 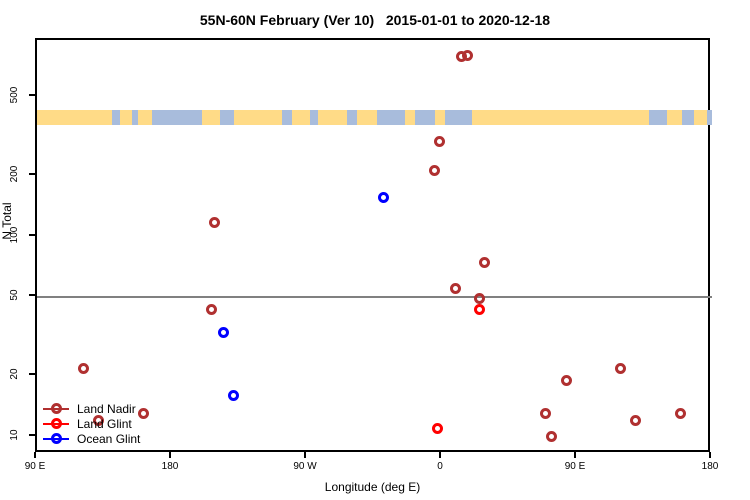 What do you see at coordinates (109, 438) in the screenshot?
I see `legend-label: Ocean Glint` at bounding box center [109, 438].